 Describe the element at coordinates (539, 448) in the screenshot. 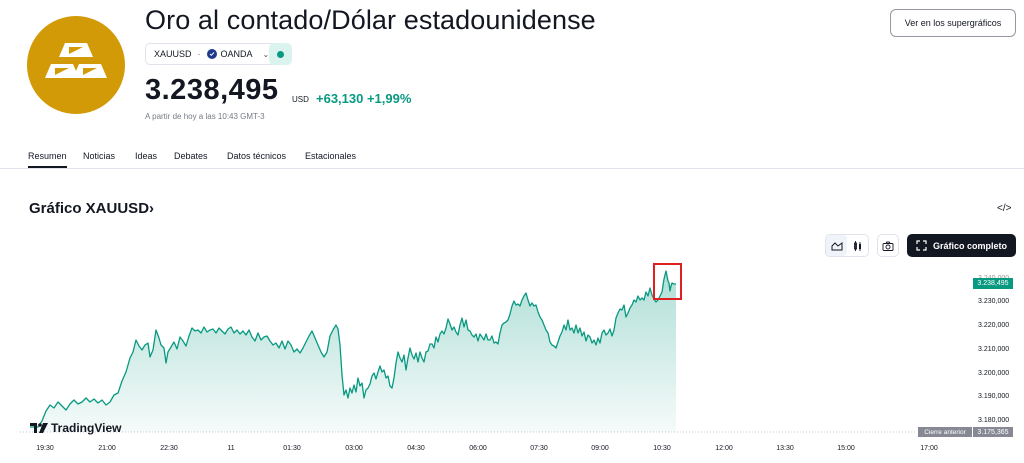

I see `x-tick: 07:30` at that location.